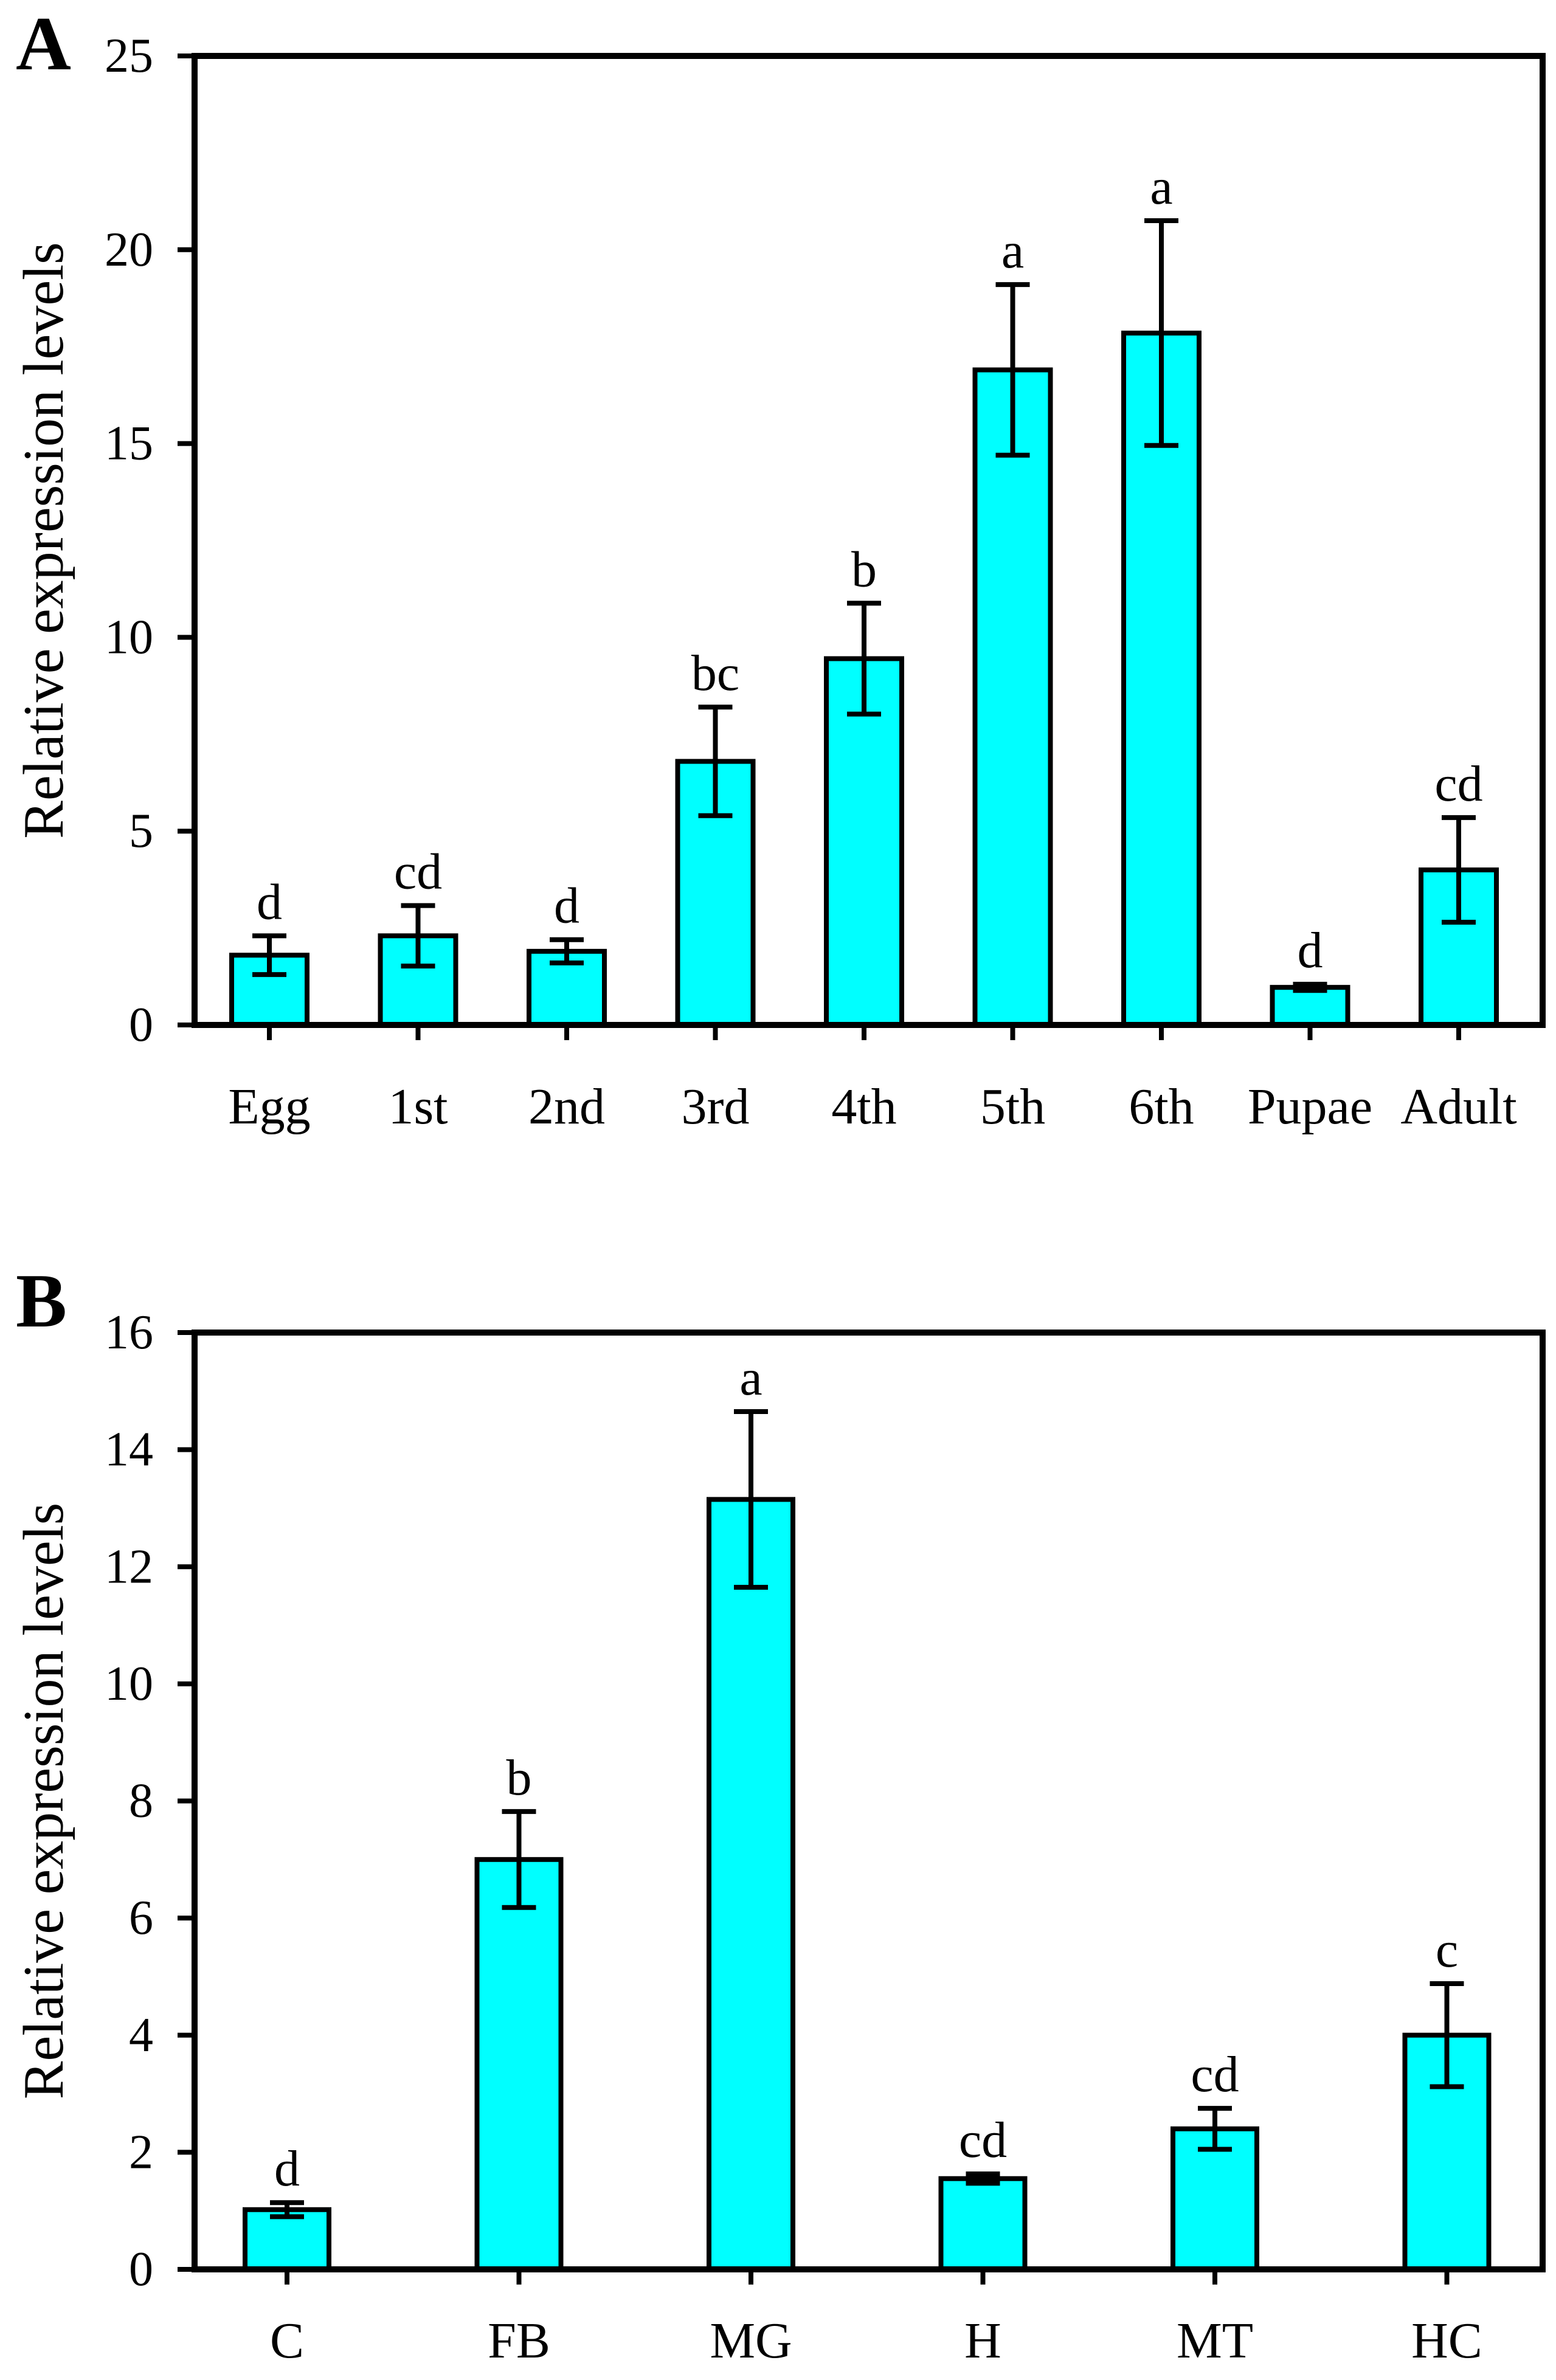 Image resolution: width=1556 pixels, height=2380 pixels. What do you see at coordinates (1447, 1950) in the screenshot?
I see `panel-b-sig-letter-HC: c` at bounding box center [1447, 1950].